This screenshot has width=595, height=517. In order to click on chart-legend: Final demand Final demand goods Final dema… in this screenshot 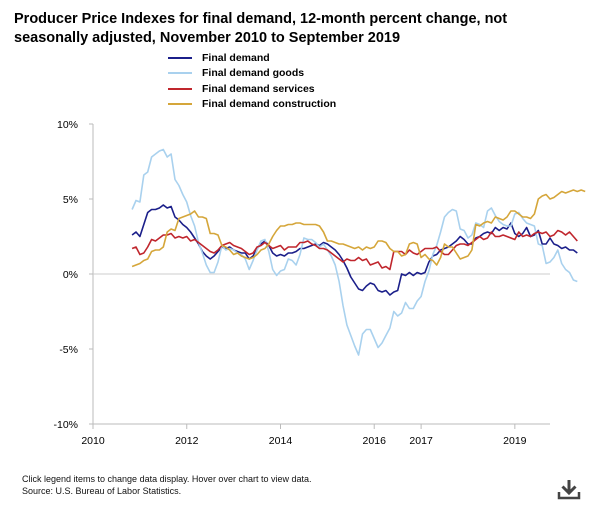, I will do `click(252, 81)`.